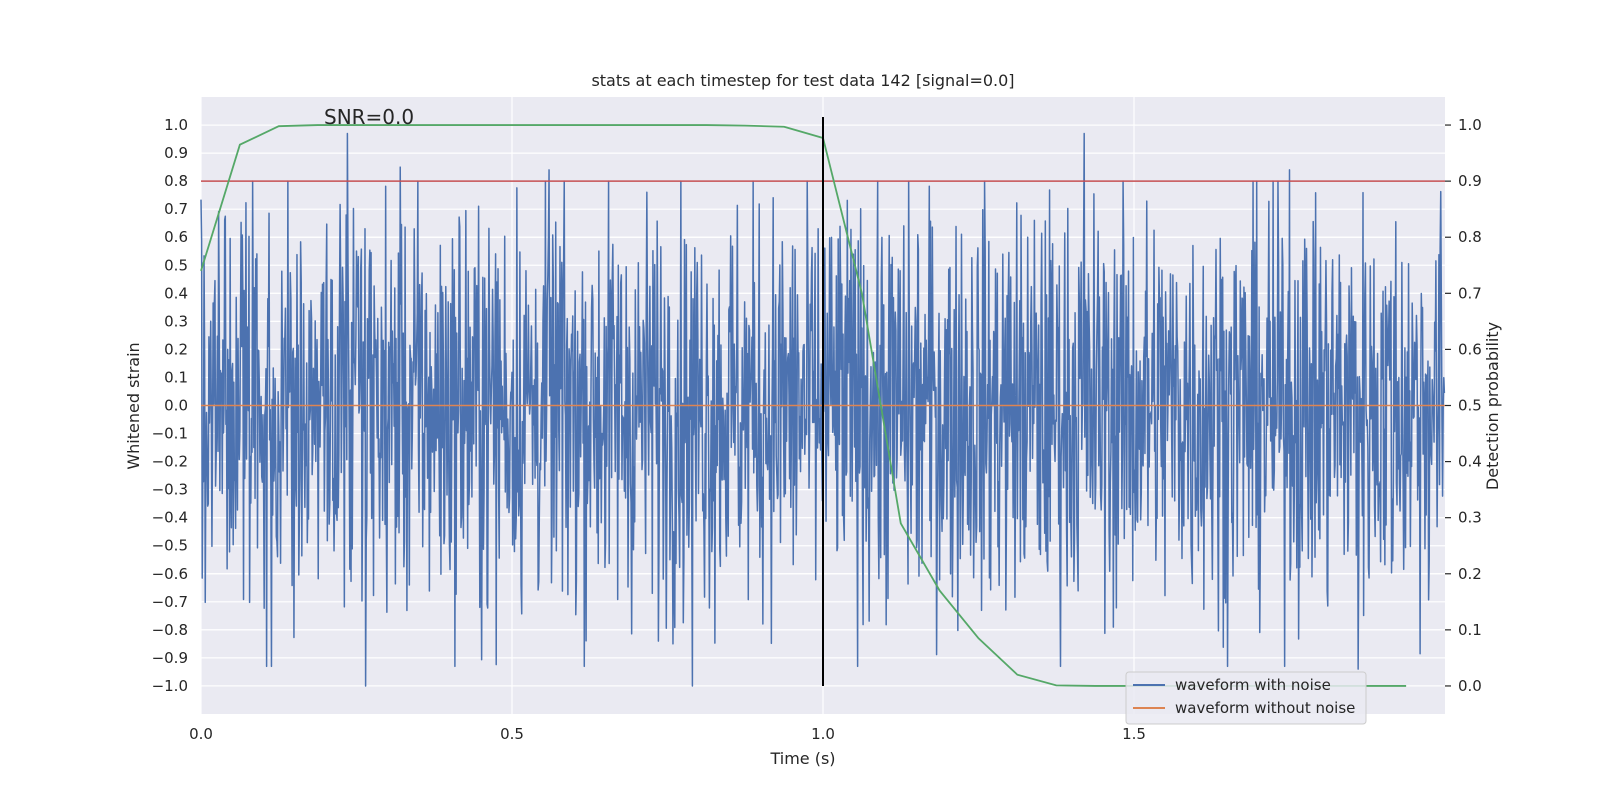 The image size is (1600, 804). Describe the element at coordinates (170, 602) in the screenshot. I see `y-tick-label: −0.7` at that location.